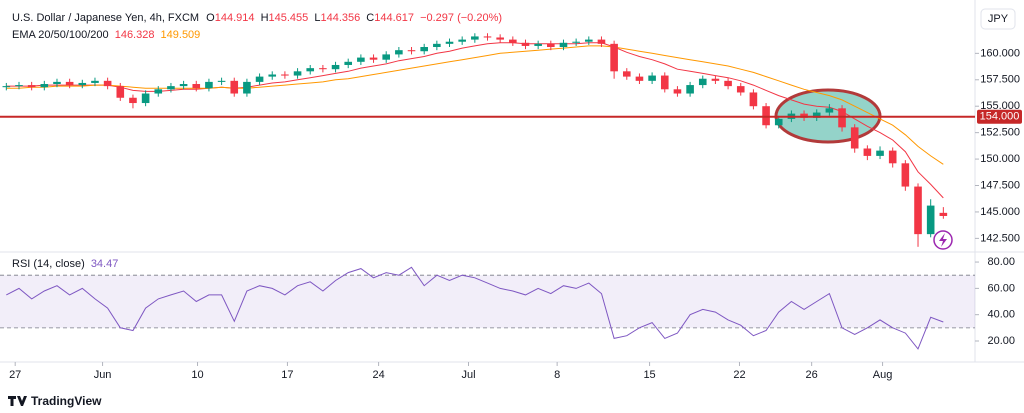 The width and height of the screenshot is (1024, 413). I want to click on footer-brand: TradingView, so click(66, 401).